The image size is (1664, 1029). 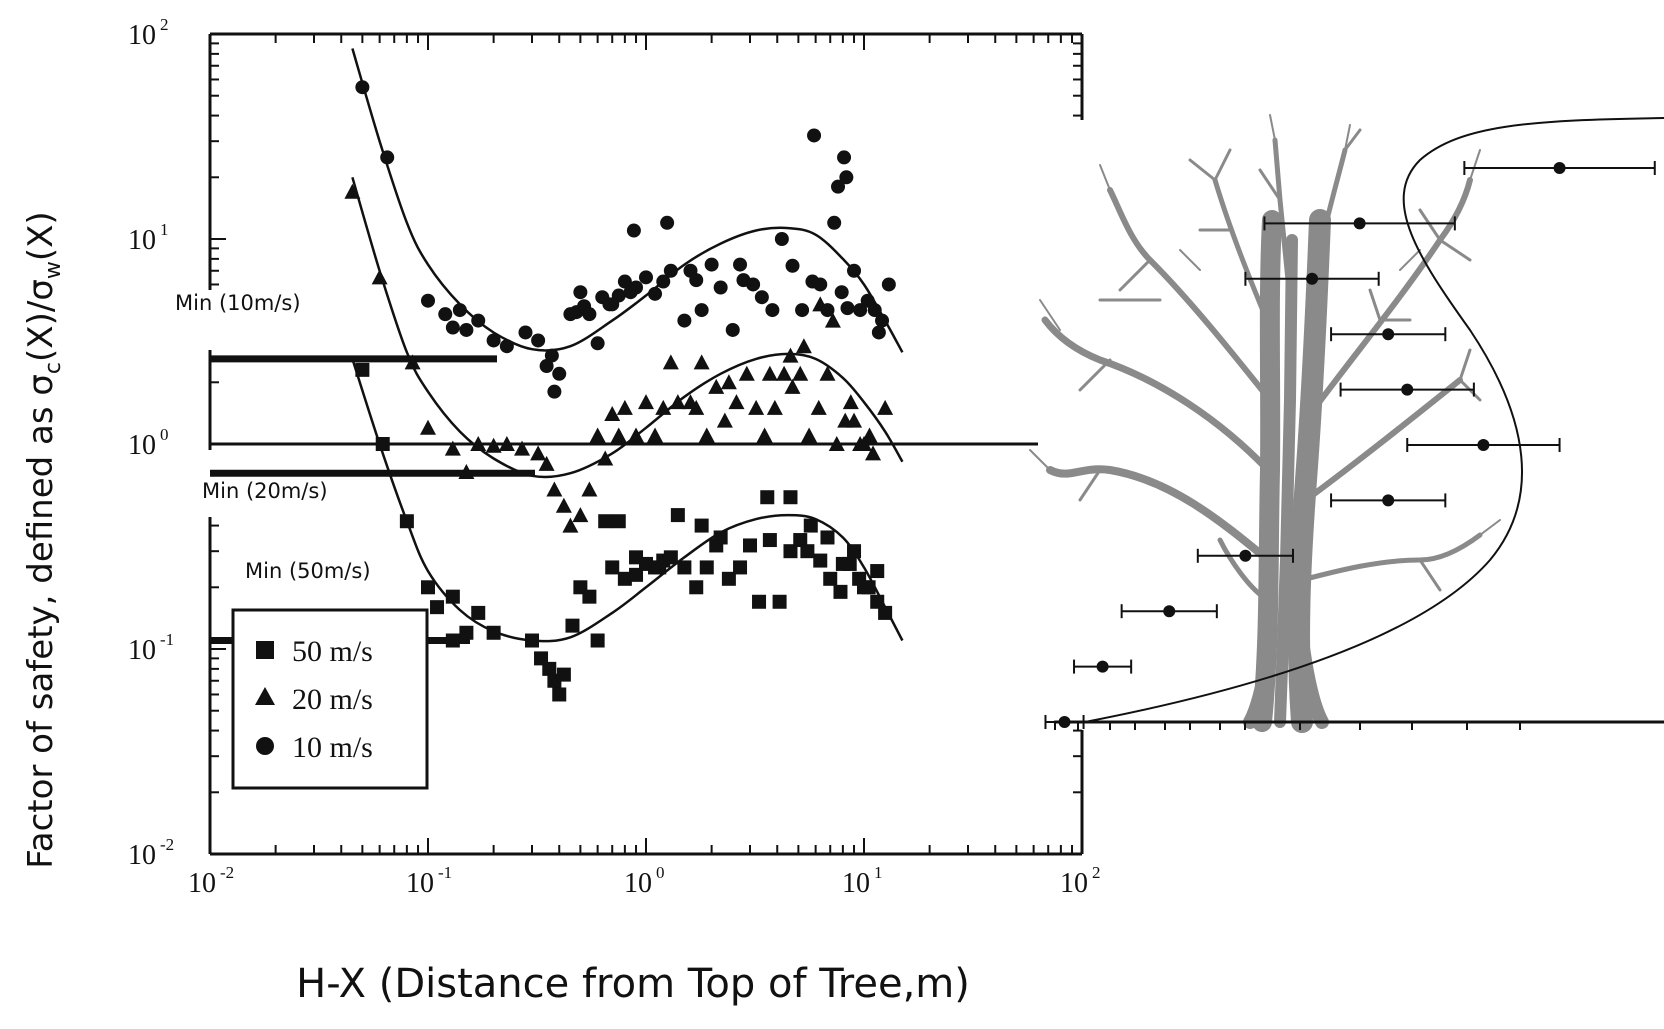 What do you see at coordinates (1286, 481) in the screenshot?
I see `tree-trunk-center` at bounding box center [1286, 481].